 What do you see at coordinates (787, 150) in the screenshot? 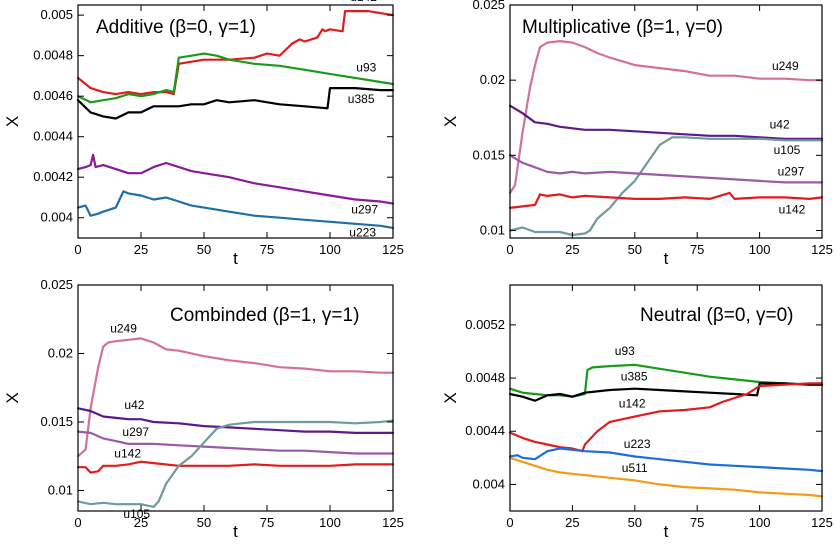
I see `series-label-u105: u105` at bounding box center [787, 150].